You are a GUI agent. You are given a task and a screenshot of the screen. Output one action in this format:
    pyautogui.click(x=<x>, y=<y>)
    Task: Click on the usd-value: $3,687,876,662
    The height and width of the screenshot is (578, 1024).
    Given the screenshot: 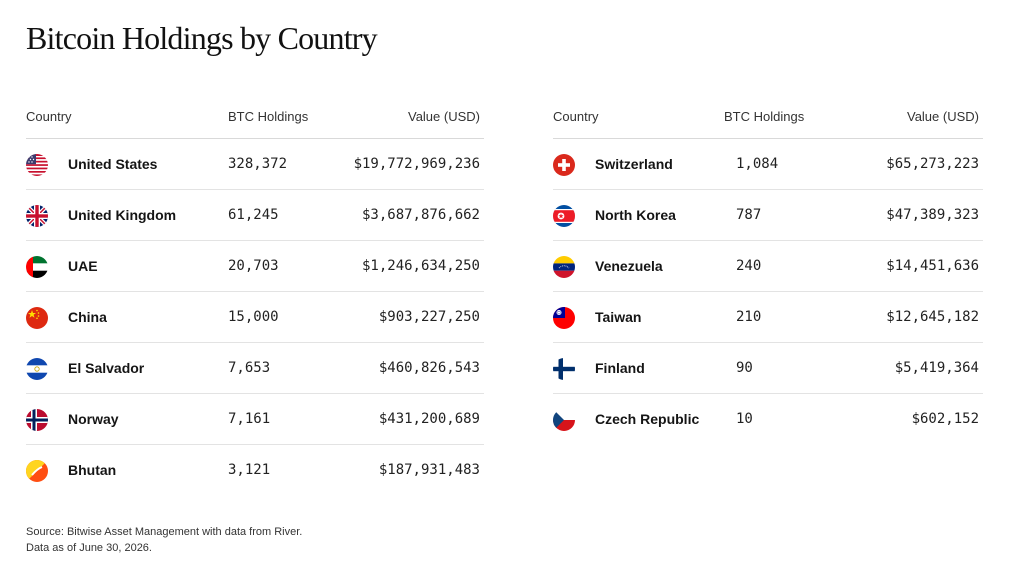 What is the action you would take?
    pyautogui.click(x=420, y=215)
    